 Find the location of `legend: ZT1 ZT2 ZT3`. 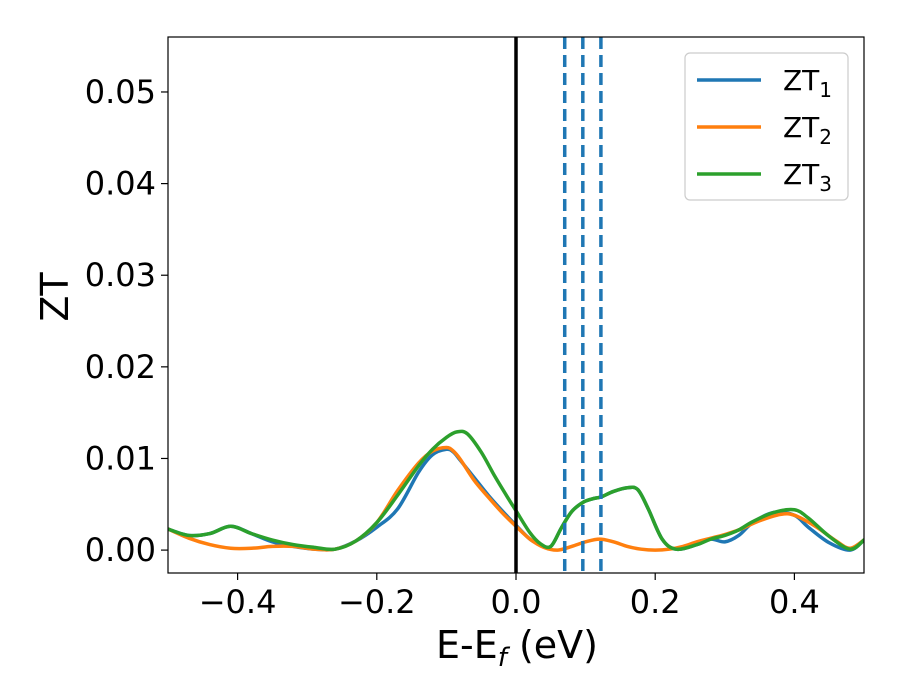

legend: ZT1 ZT2 ZT3 is located at coordinates (766, 126).